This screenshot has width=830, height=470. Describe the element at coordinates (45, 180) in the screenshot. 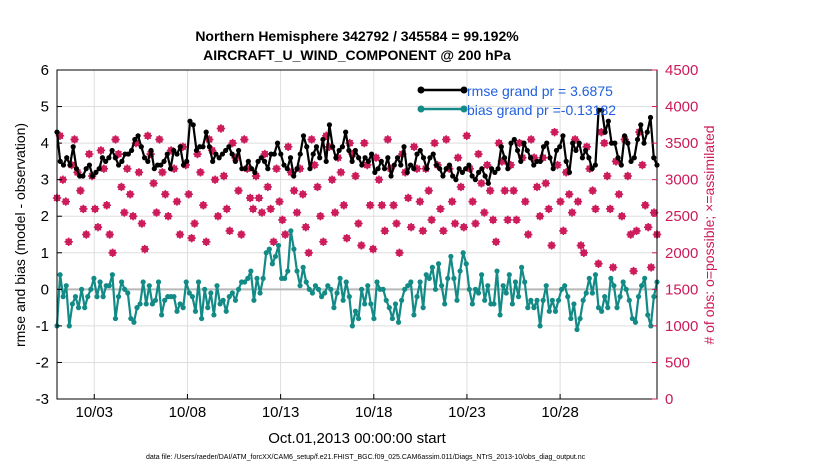

I see `y-tick-label: 3` at that location.